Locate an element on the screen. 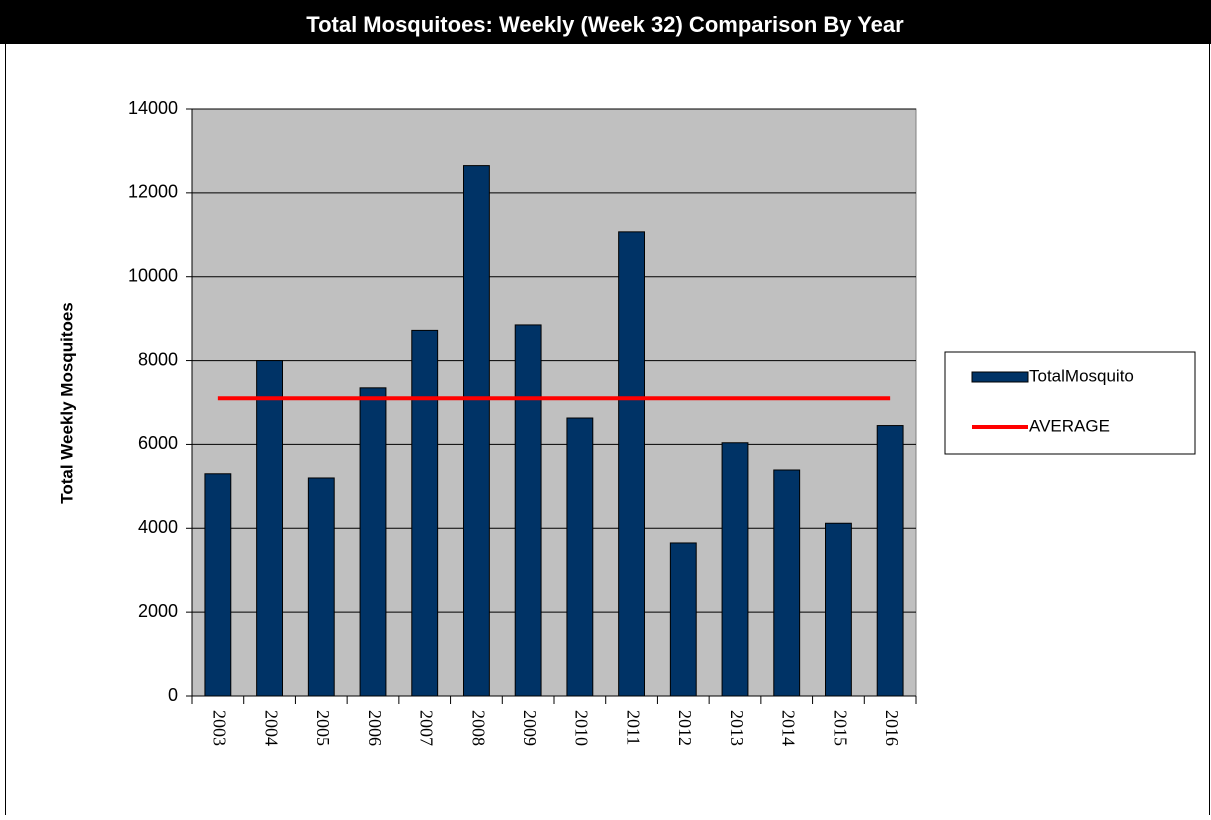  y-tick-label: 4000 is located at coordinates (158, 527).